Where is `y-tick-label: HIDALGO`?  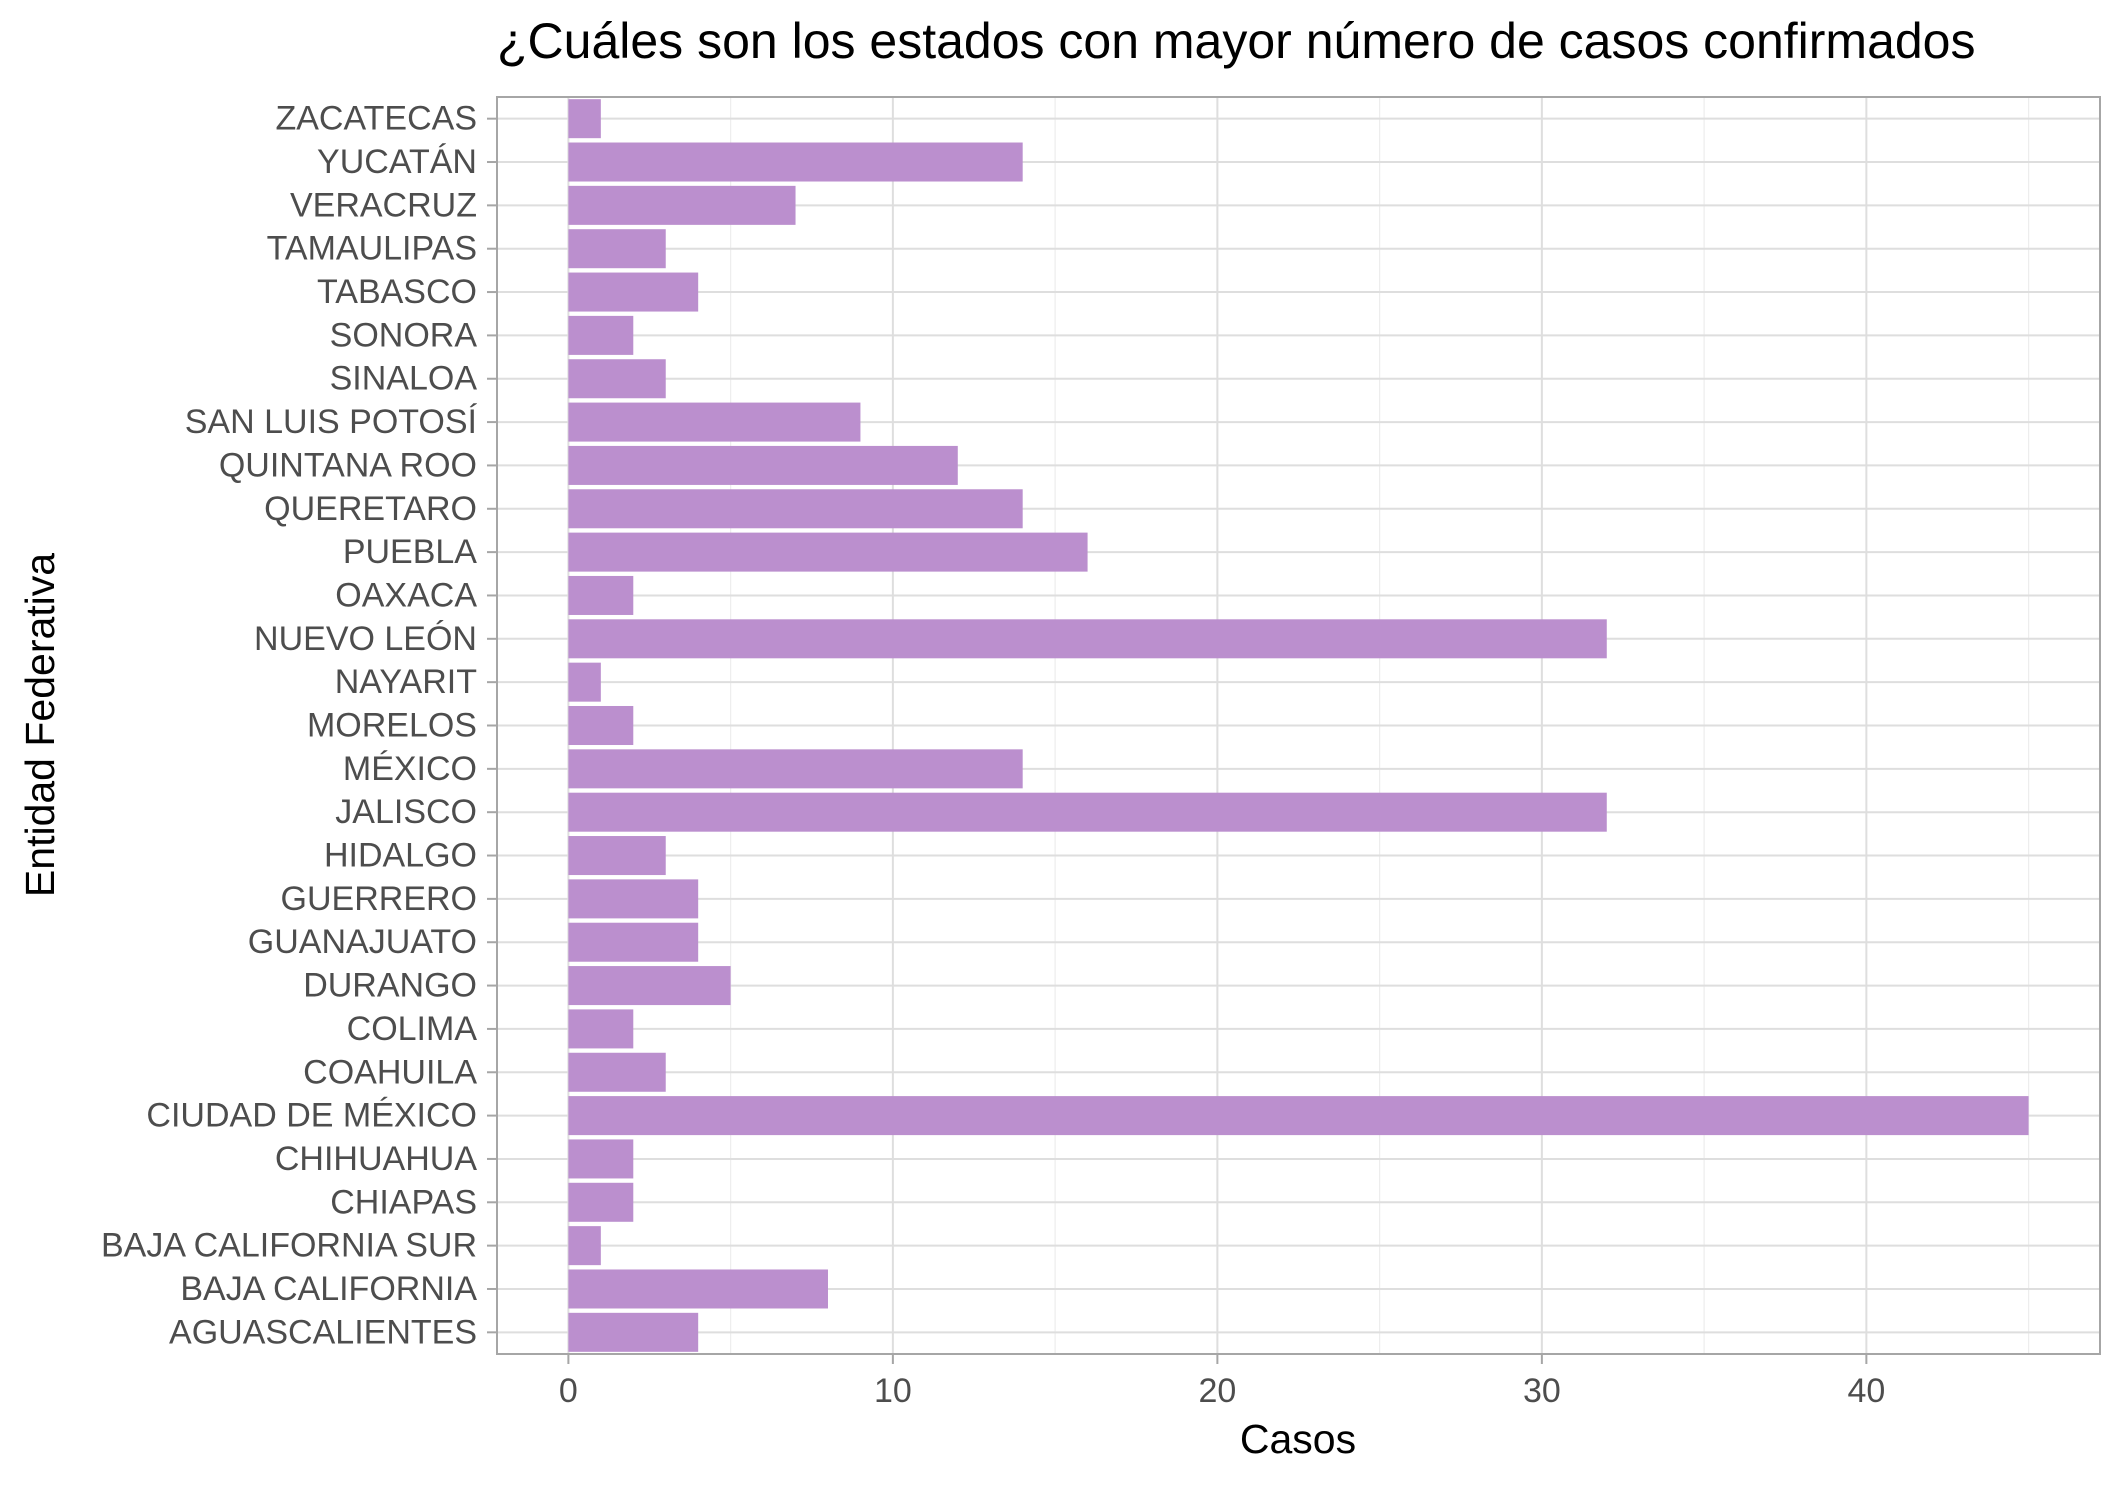 y-tick-label: HIDALGO is located at coordinates (400, 856).